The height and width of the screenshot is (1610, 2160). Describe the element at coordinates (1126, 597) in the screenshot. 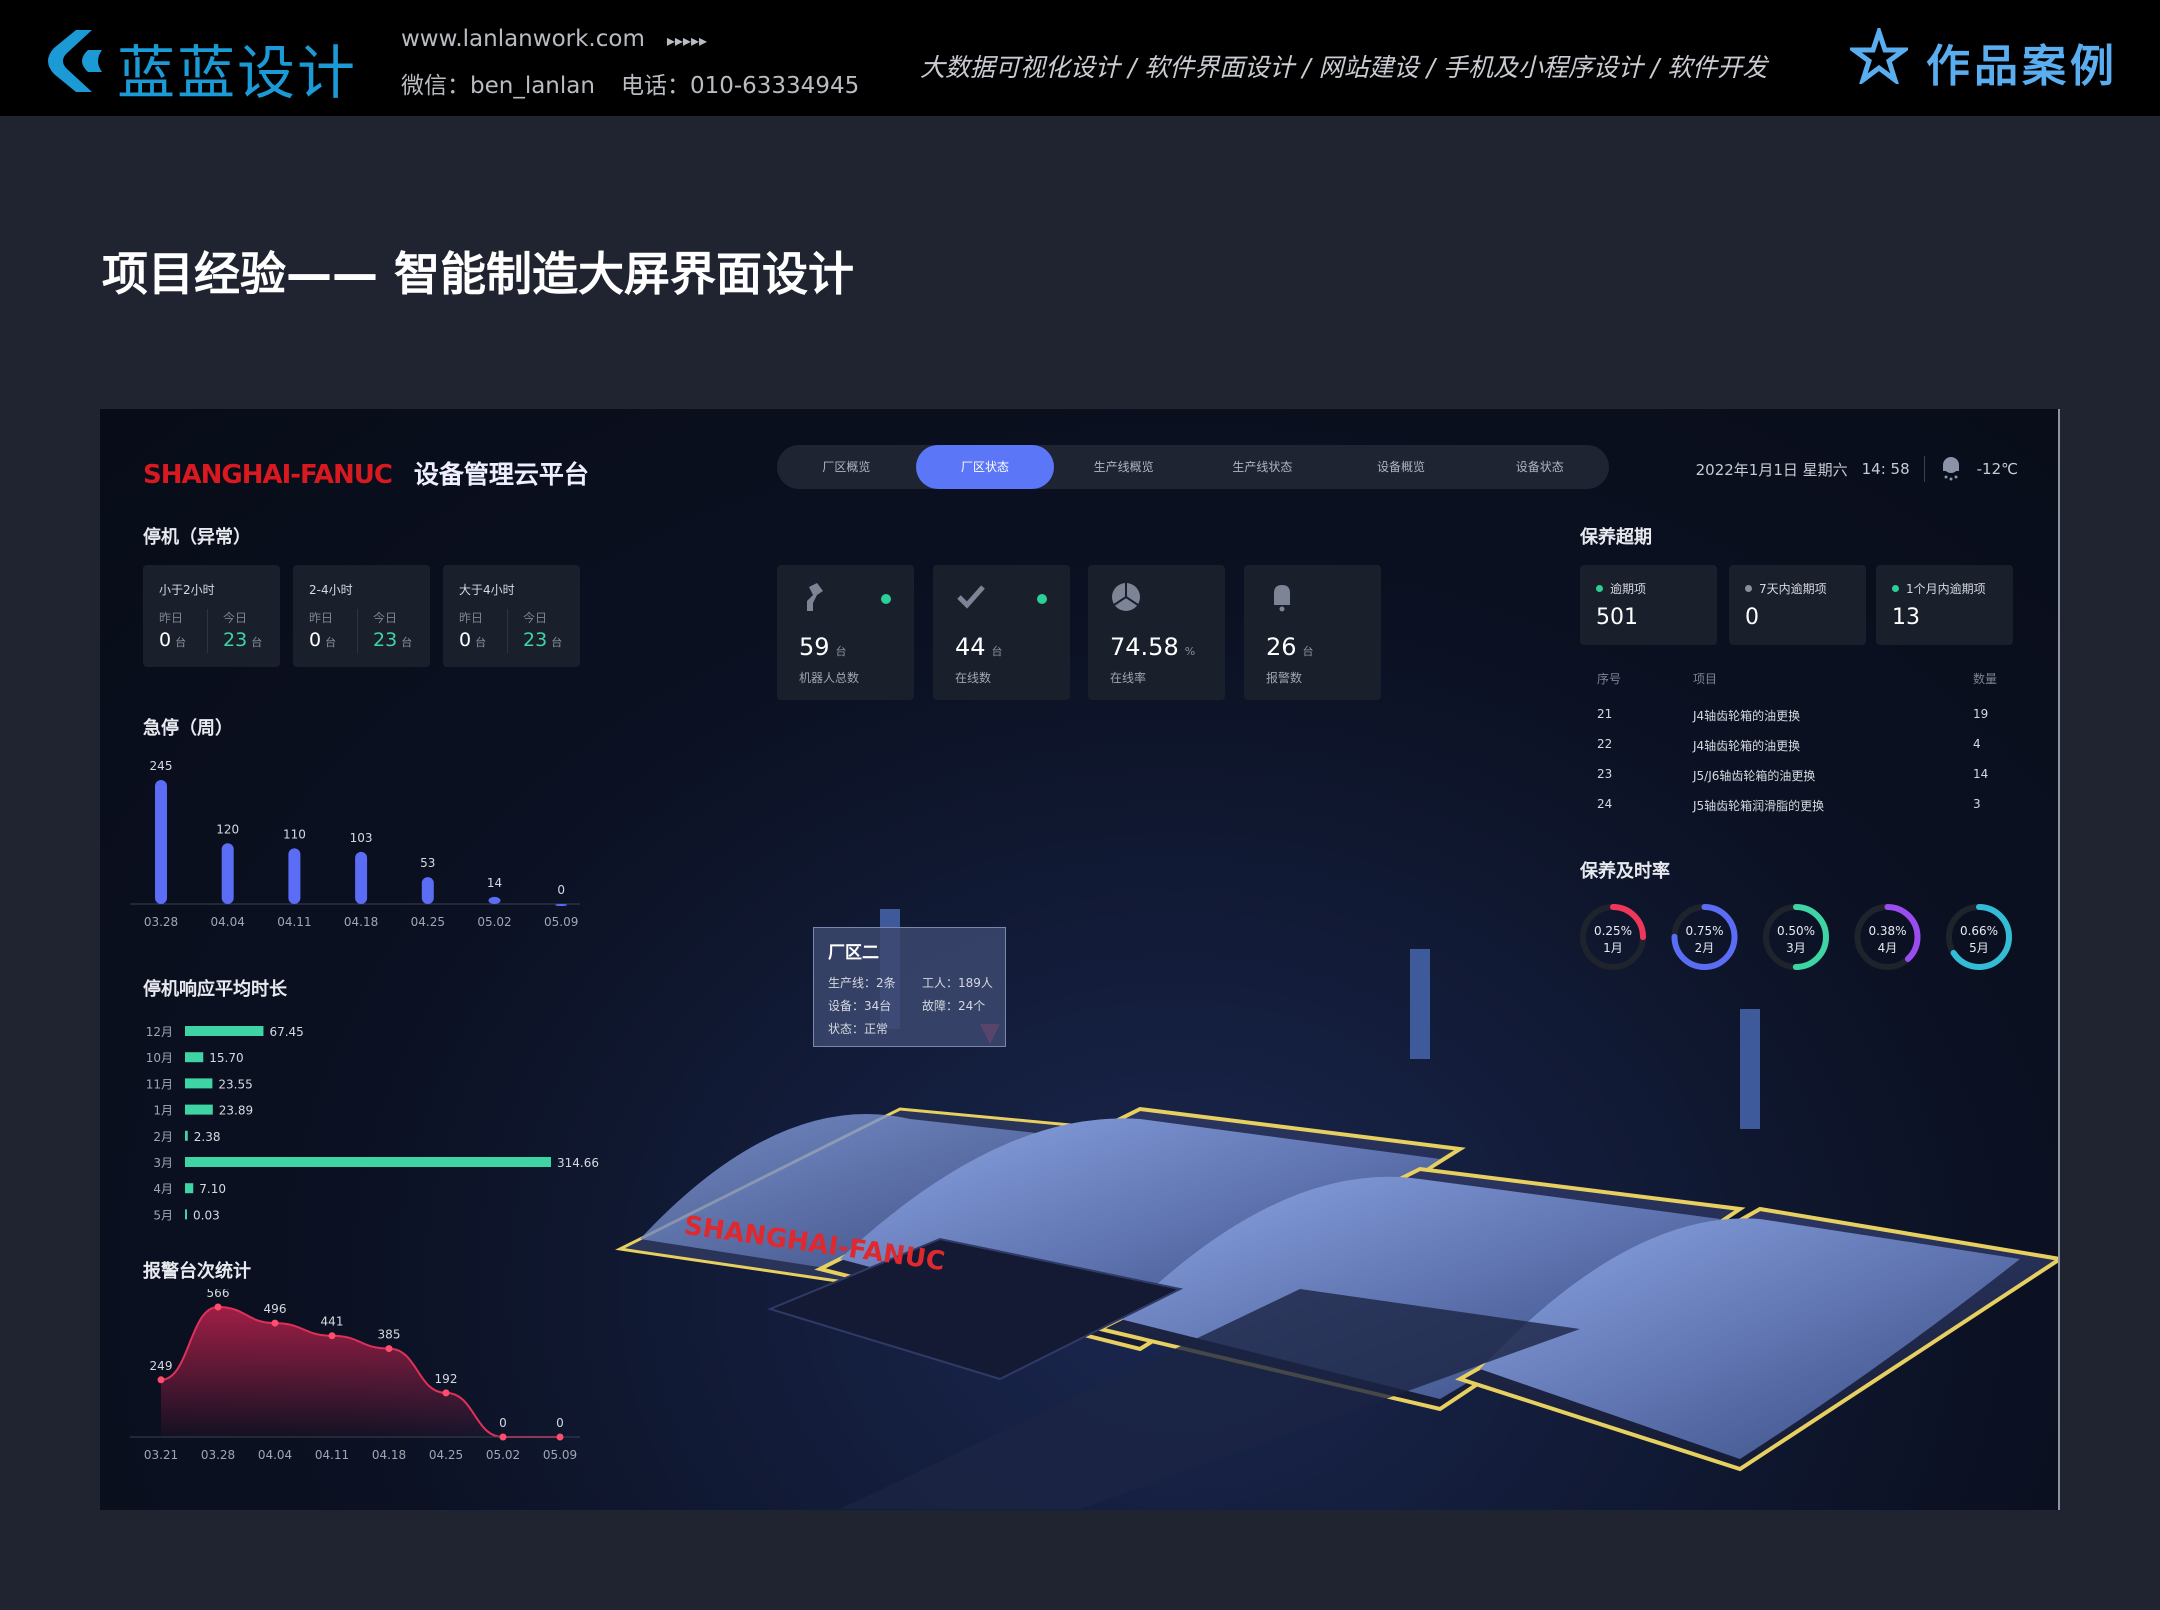

I see `pie-icon` at that location.